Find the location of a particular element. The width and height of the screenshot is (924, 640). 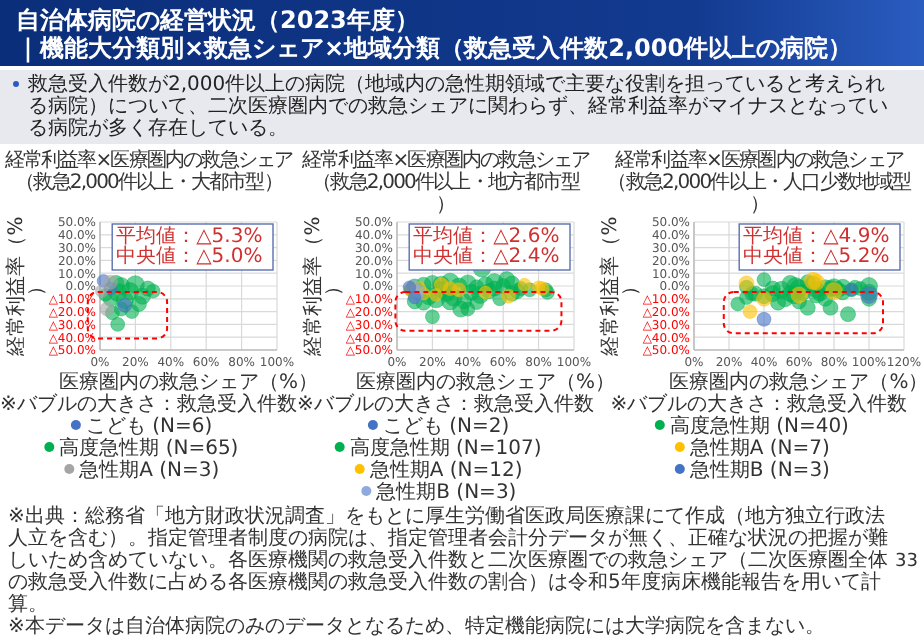

annotation: 平均値：△2.6% is located at coordinates (486, 236).